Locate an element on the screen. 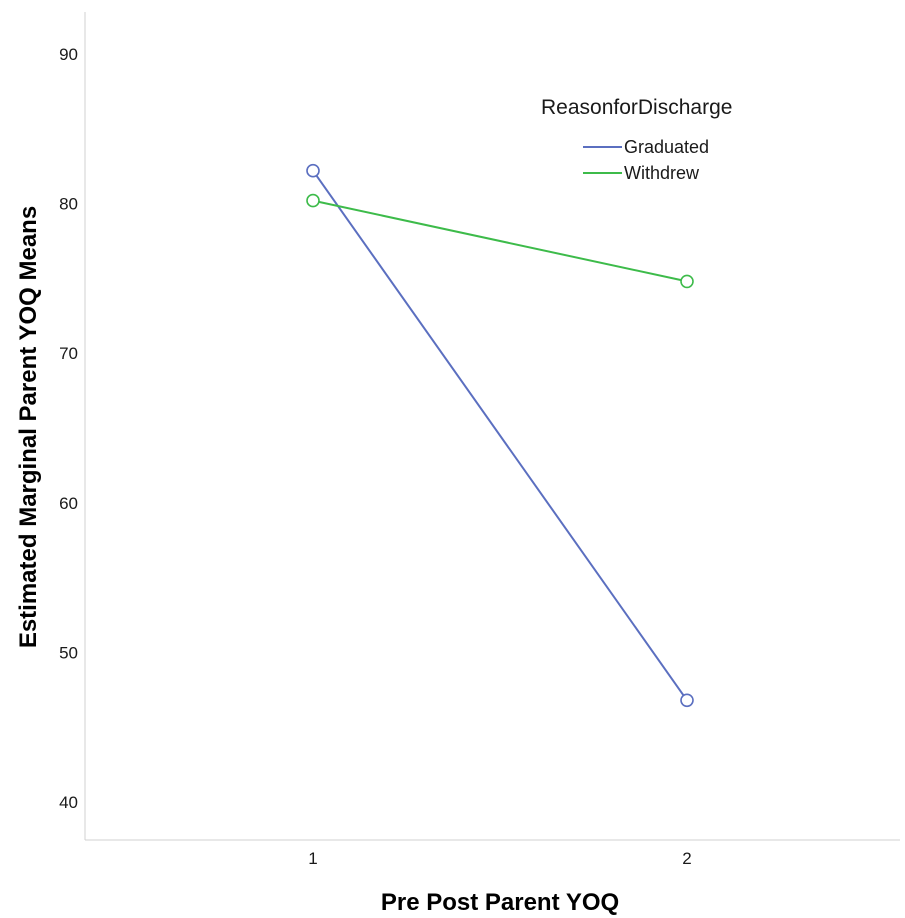 This screenshot has width=905, height=918. legend-items: Graduated Withdrew is located at coordinates (646, 160).